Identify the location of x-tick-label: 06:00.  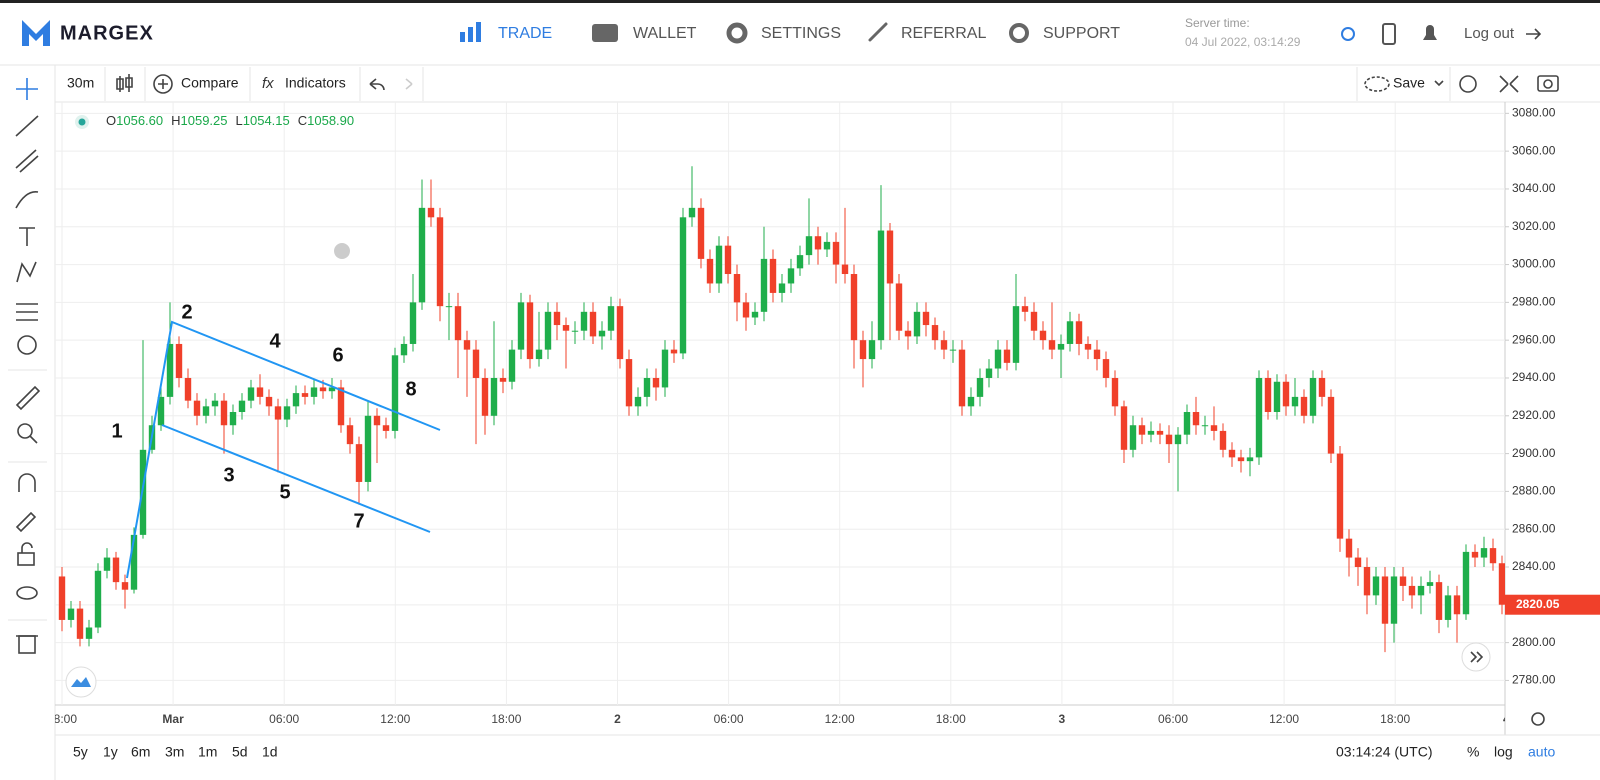
(729, 719).